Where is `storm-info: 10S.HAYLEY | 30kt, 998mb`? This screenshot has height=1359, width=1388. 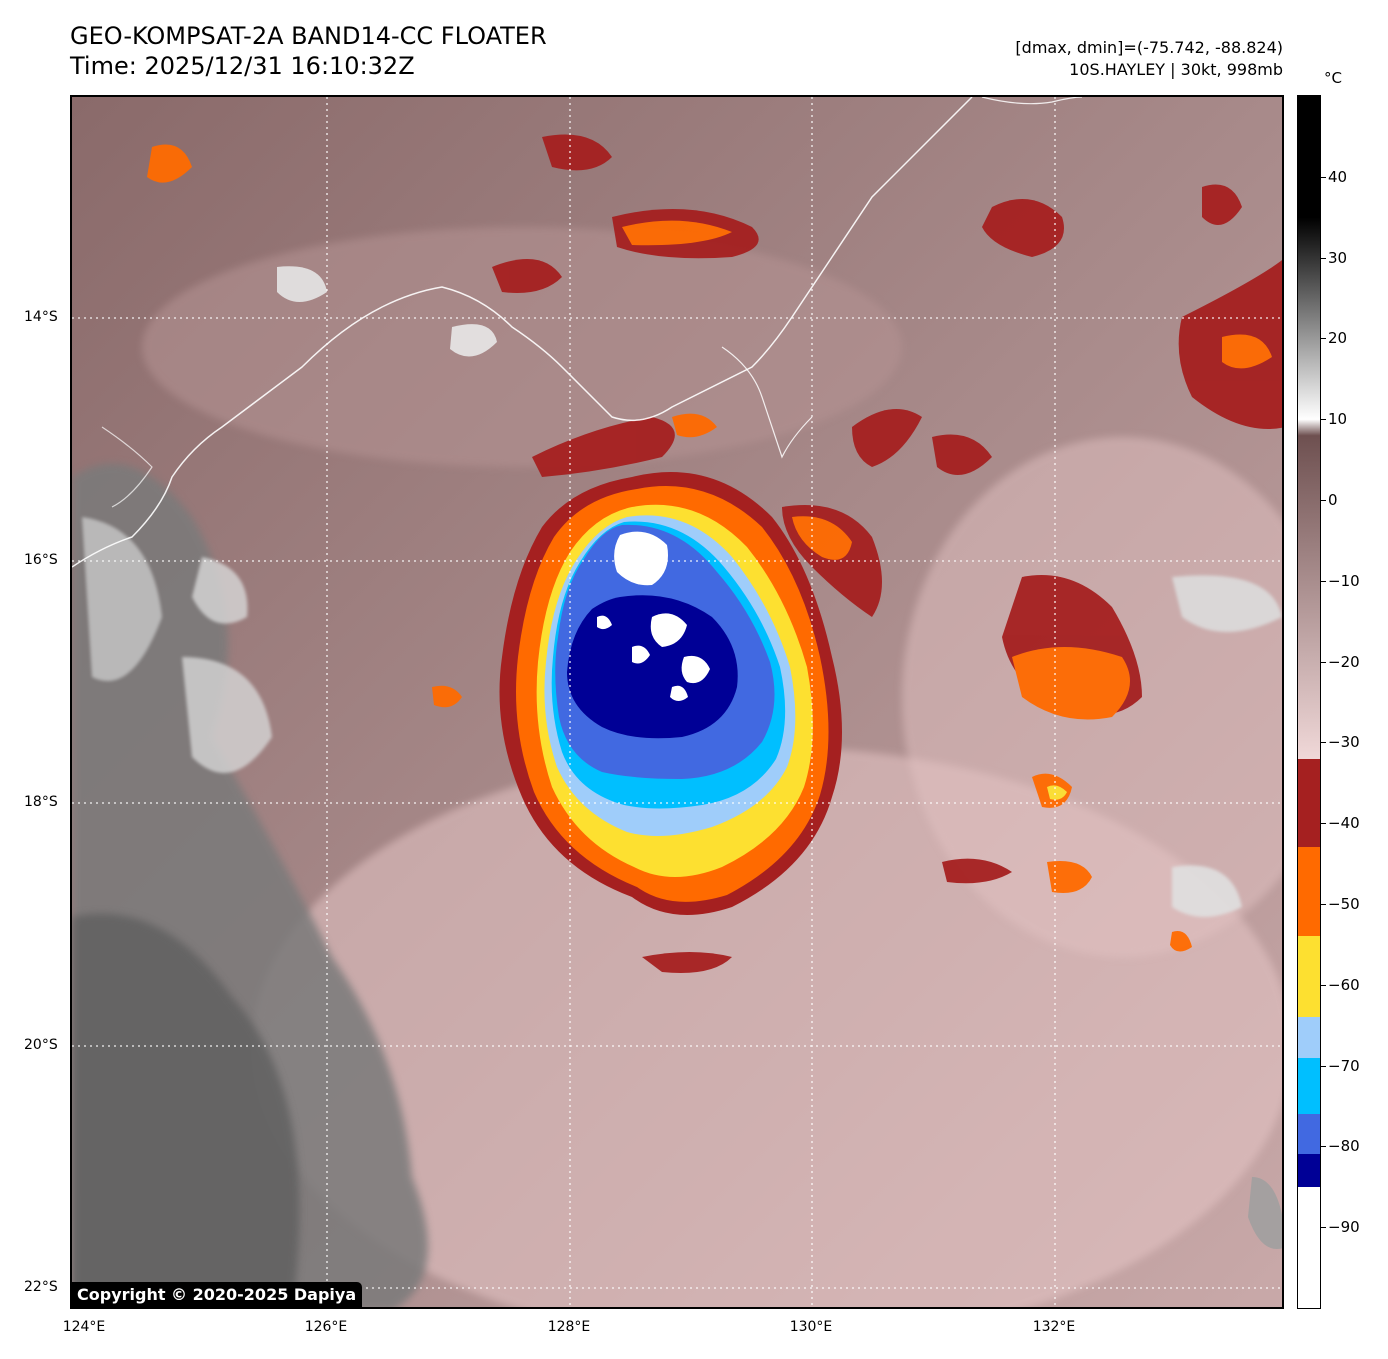
storm-info: 10S.HAYLEY | 30kt, 998mb is located at coordinates (1176, 69).